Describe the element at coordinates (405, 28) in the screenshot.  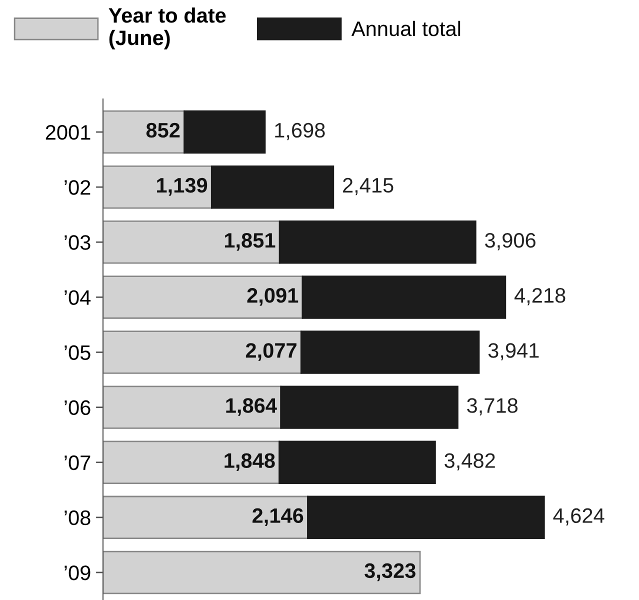
I see `legend-label: Annual total` at that location.